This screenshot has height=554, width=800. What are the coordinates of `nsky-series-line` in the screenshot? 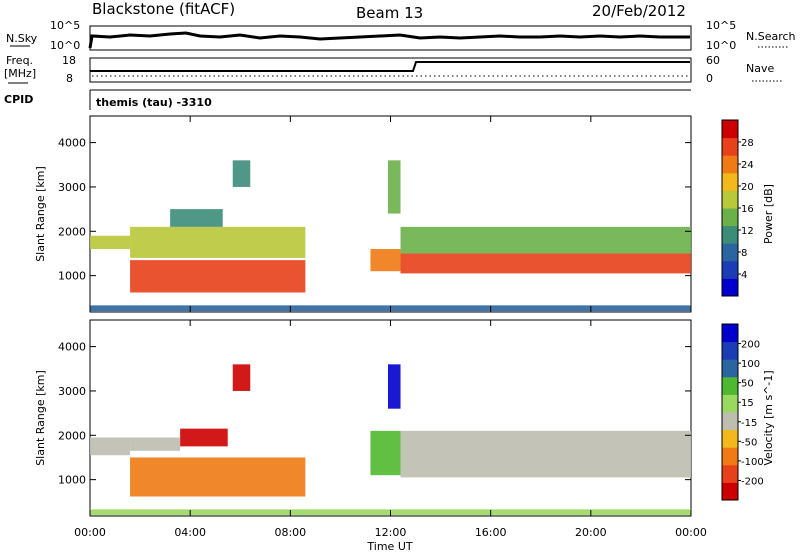 It's located at (389, 40).